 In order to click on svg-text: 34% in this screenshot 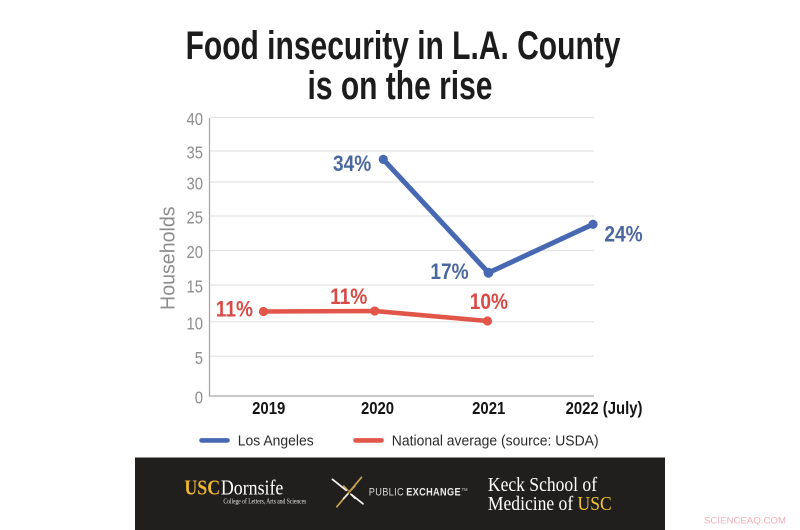, I will do `click(352, 164)`.